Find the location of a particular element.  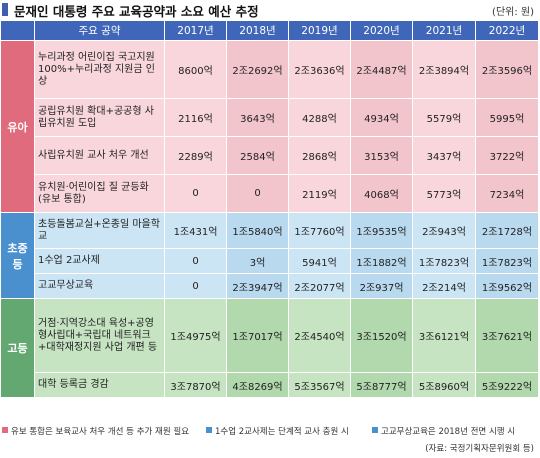

row-label: 초등돌봄교실+온종일 마을학교 is located at coordinates (99, 230).